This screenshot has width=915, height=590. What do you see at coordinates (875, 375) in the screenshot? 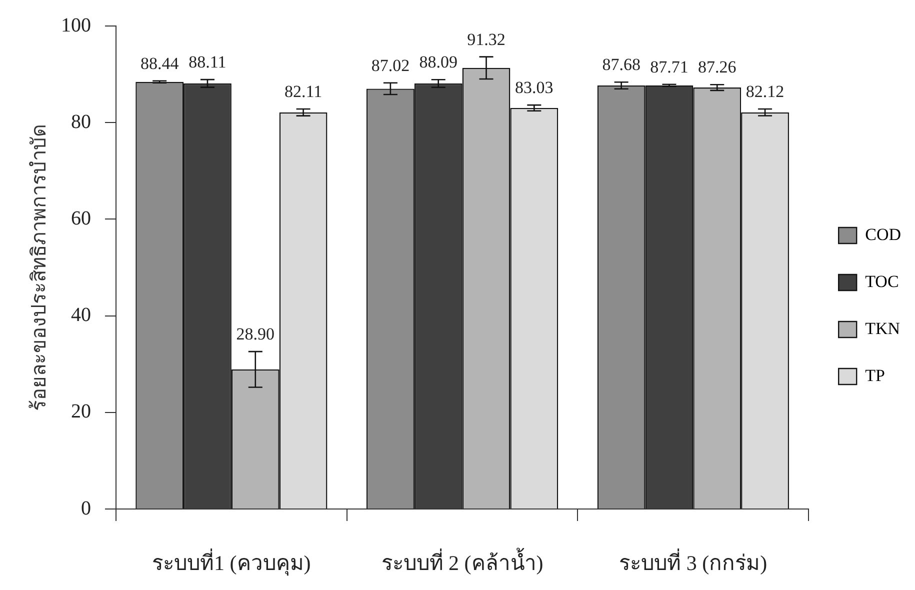
I see `legend-label: TP` at bounding box center [875, 375].